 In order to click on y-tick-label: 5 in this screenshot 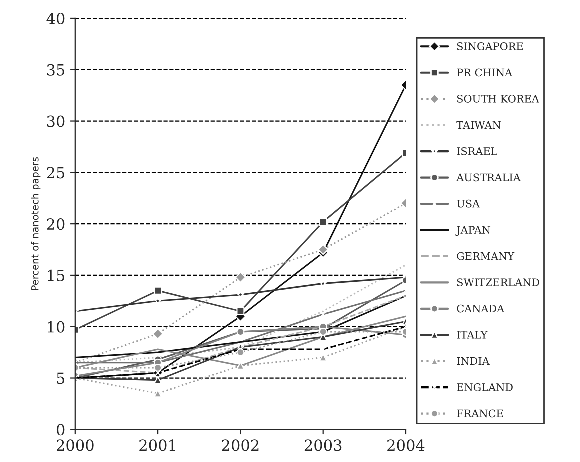, I will do `click(60, 378)`.